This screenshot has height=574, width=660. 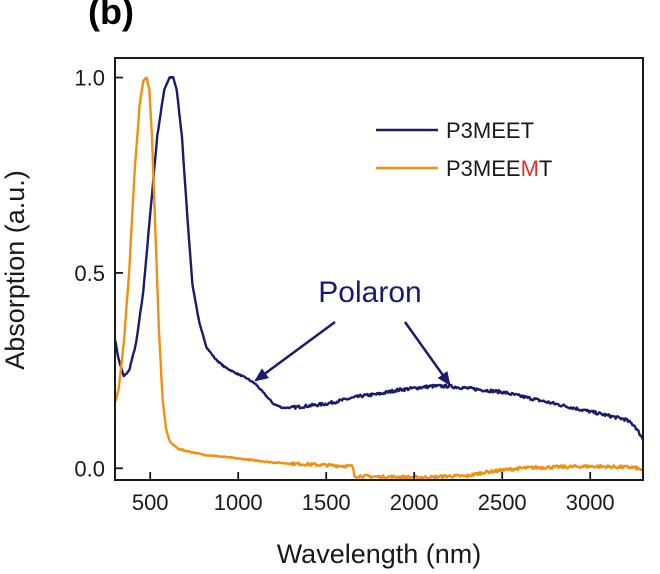 I want to click on polaron-label: Polaron, so click(x=369, y=292).